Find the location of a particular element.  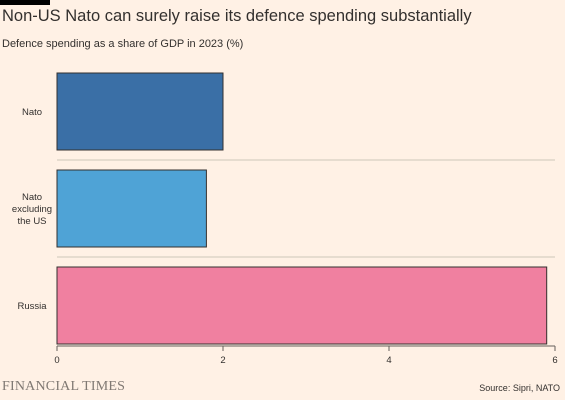

x-tick-label: 4 is located at coordinates (388, 360).